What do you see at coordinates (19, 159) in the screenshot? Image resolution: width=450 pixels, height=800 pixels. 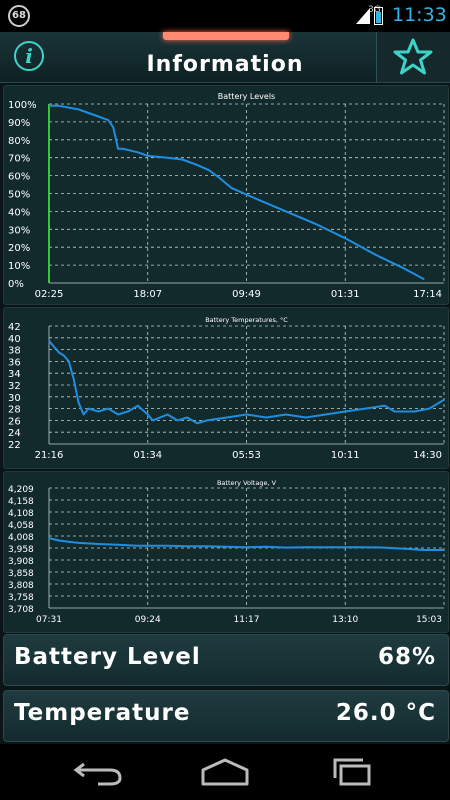 I see `y-tick-label: 70%` at bounding box center [19, 159].